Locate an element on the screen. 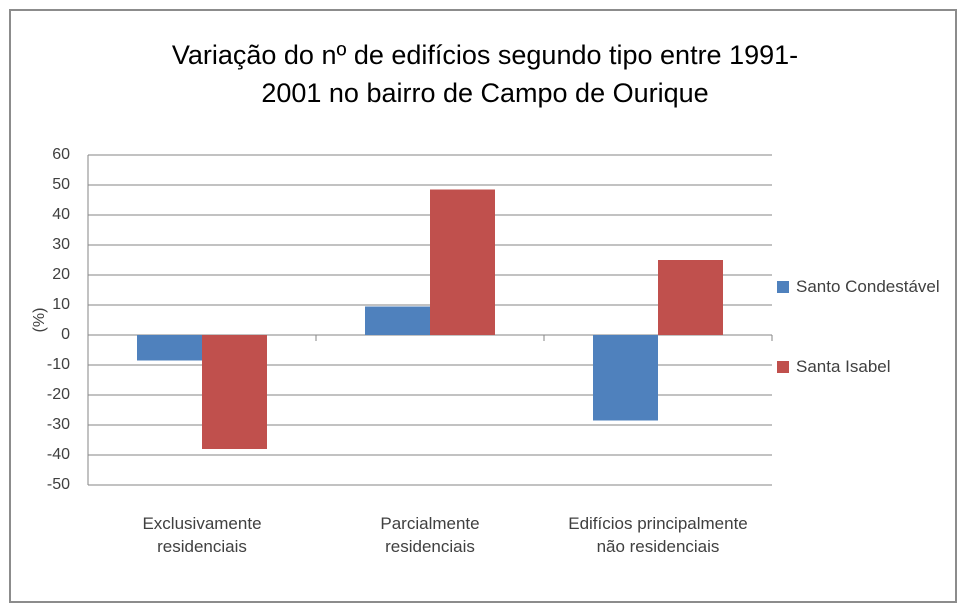  x-tick-label: Exclusivamente residenciais is located at coordinates (202, 535).